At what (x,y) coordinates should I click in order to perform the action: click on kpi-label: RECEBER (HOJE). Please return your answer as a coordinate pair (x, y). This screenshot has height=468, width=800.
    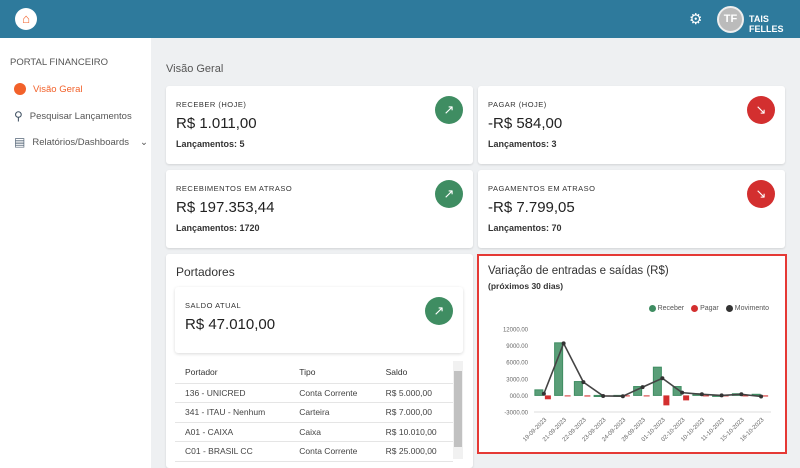
    Looking at the image, I should click on (211, 104).